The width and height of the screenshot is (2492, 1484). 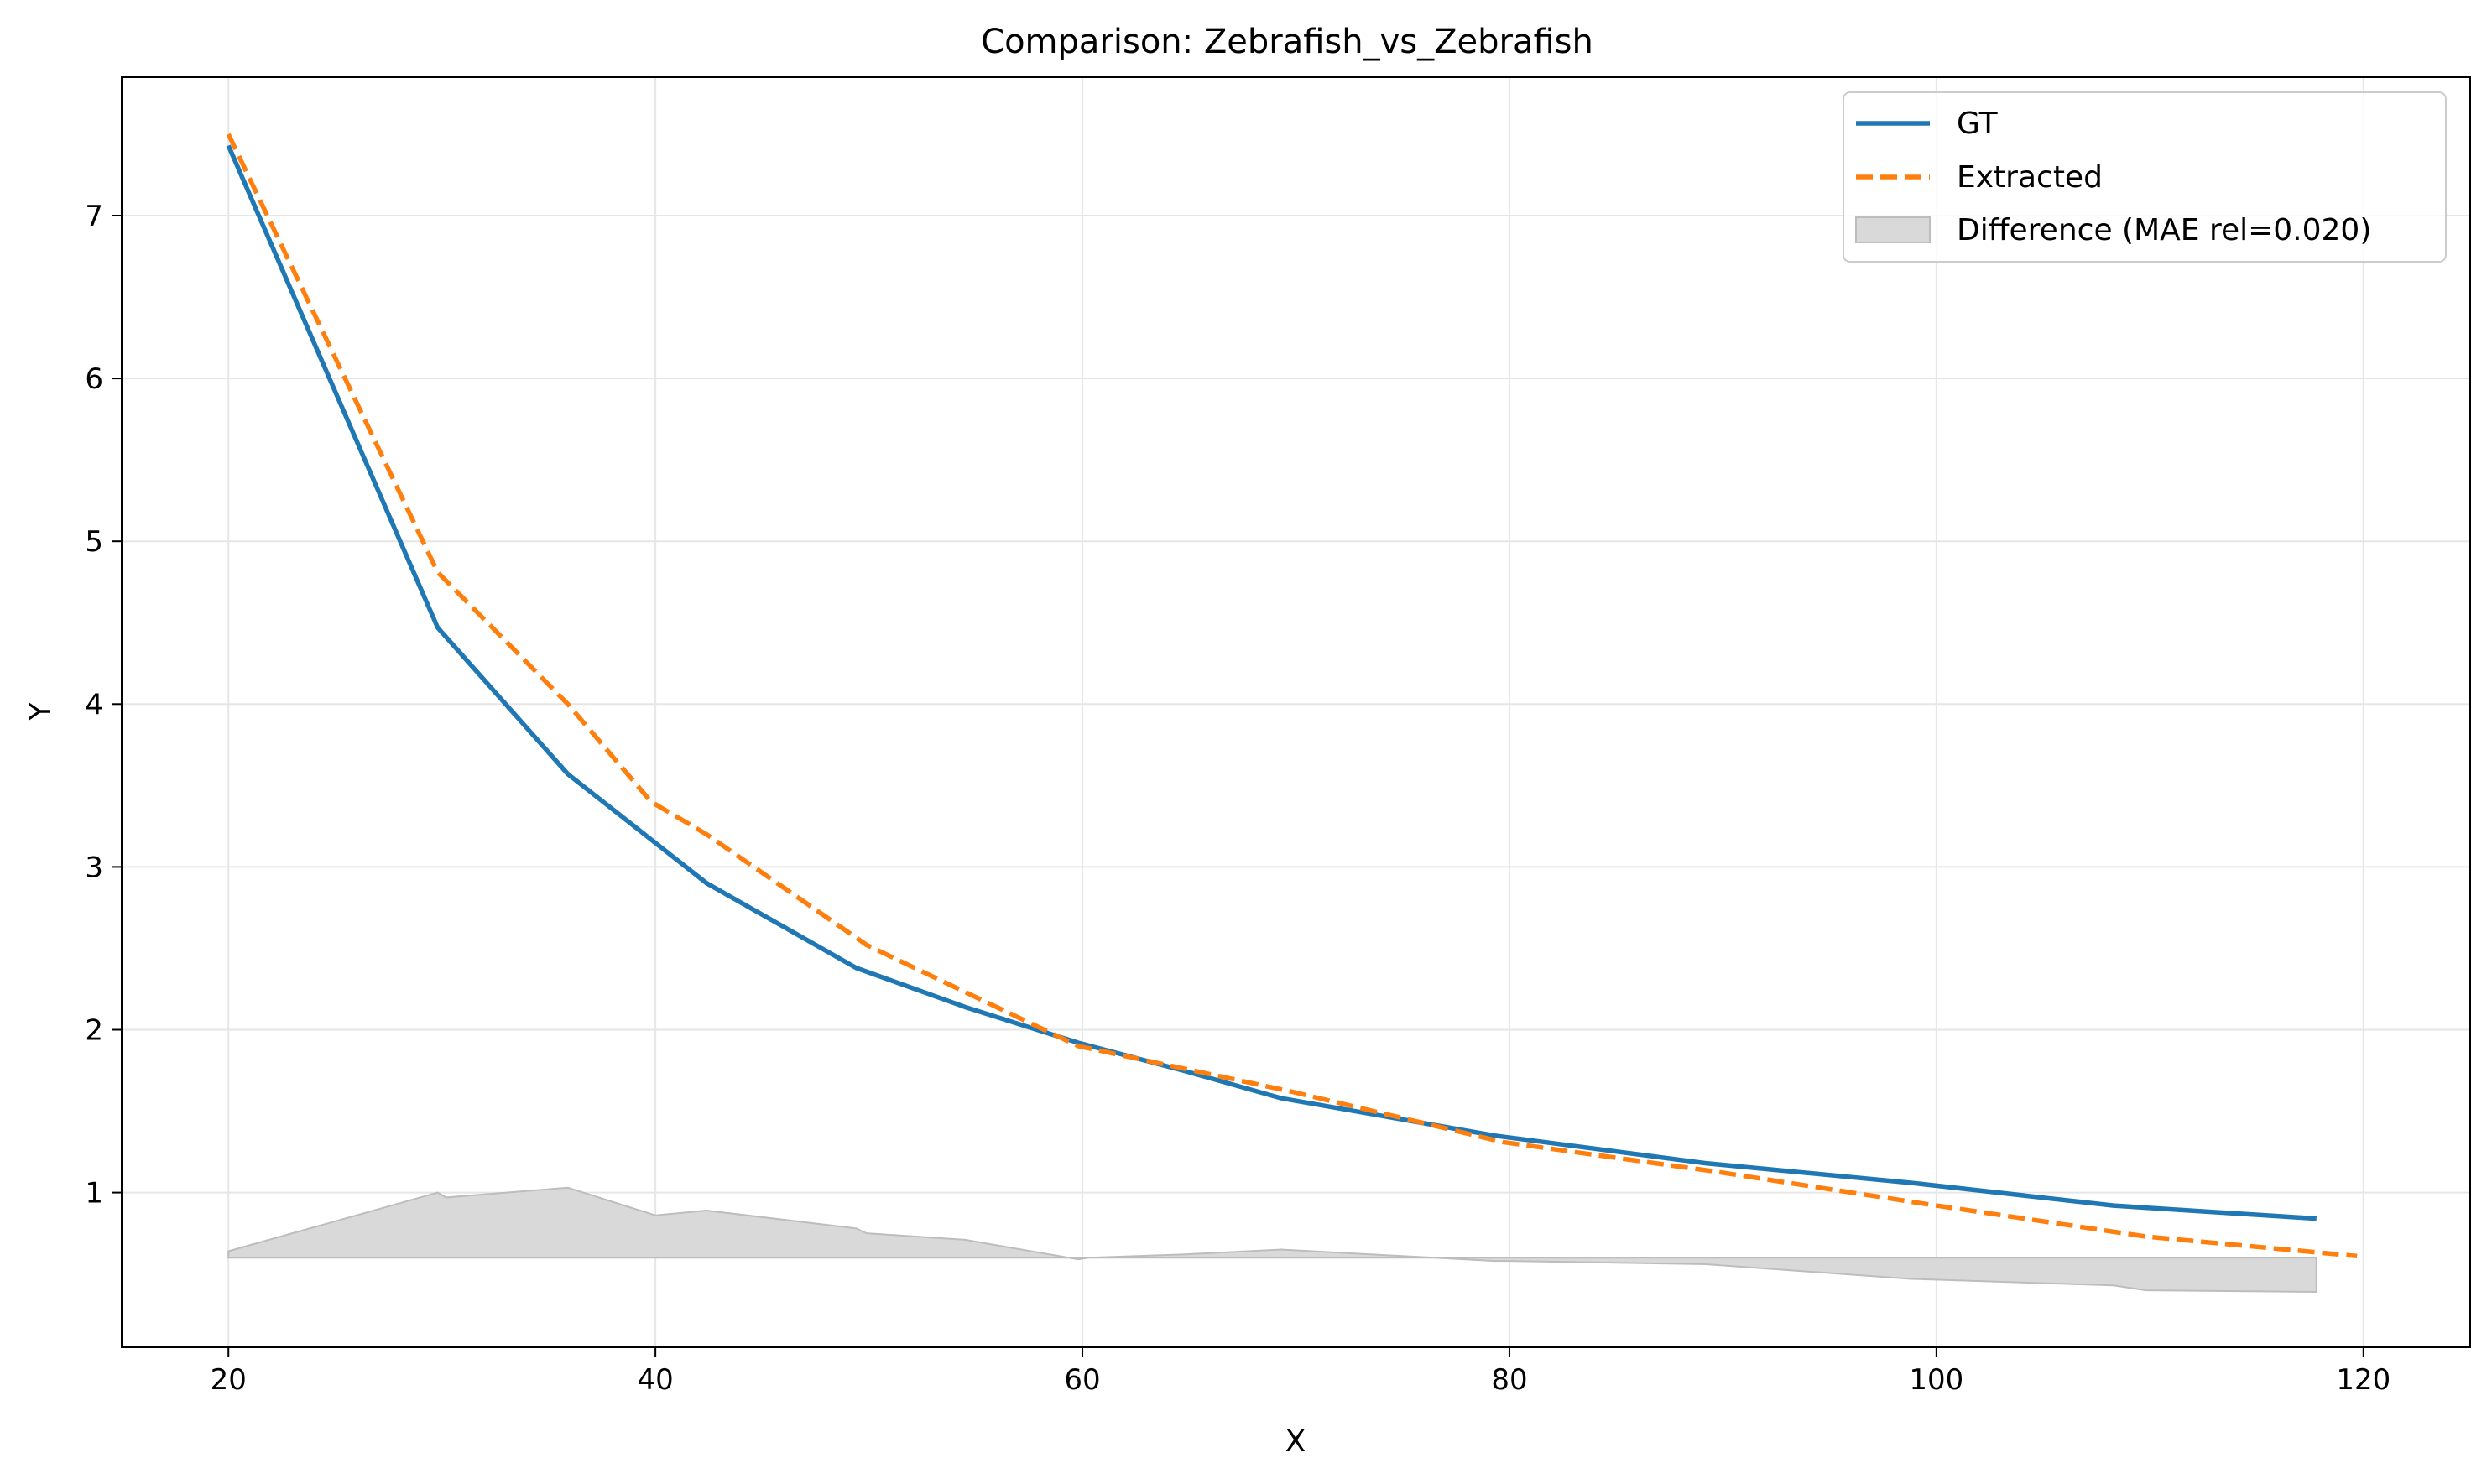 I want to click on x-tick-label: 60, so click(x=1082, y=1380).